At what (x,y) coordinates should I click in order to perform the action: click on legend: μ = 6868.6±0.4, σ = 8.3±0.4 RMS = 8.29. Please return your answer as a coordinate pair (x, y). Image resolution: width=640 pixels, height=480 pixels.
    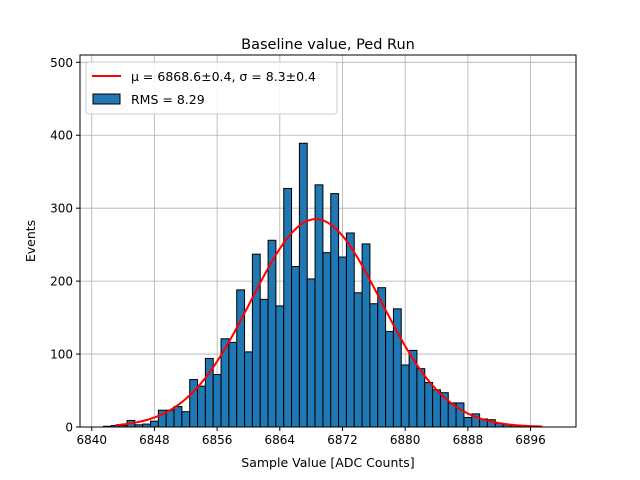
    Looking at the image, I should click on (211, 88).